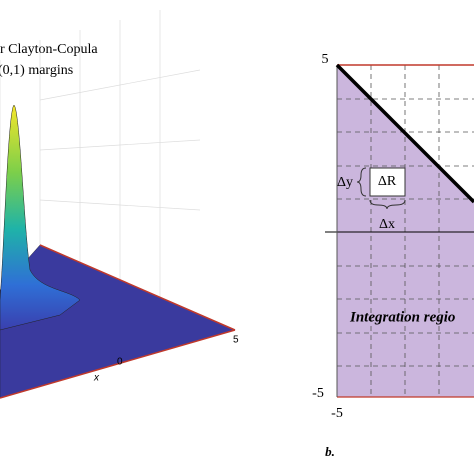 The image size is (474, 474). What do you see at coordinates (96, 378) in the screenshot?
I see `axis-label: x` at bounding box center [96, 378].